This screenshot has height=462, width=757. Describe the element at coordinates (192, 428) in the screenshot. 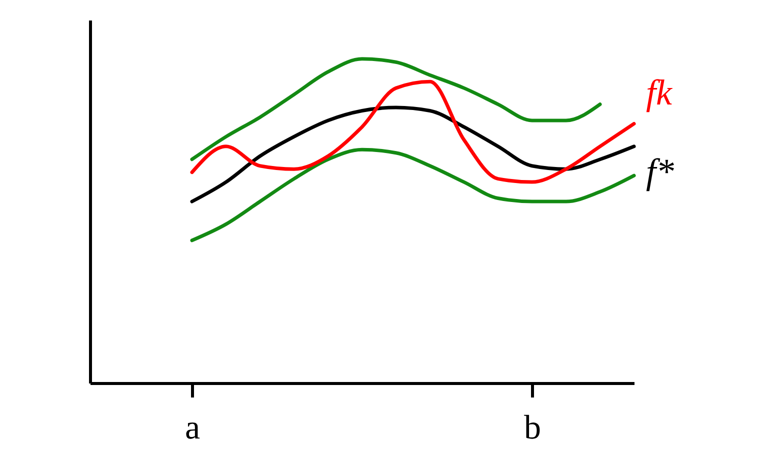

I see `x-tick-label: a` at that location.